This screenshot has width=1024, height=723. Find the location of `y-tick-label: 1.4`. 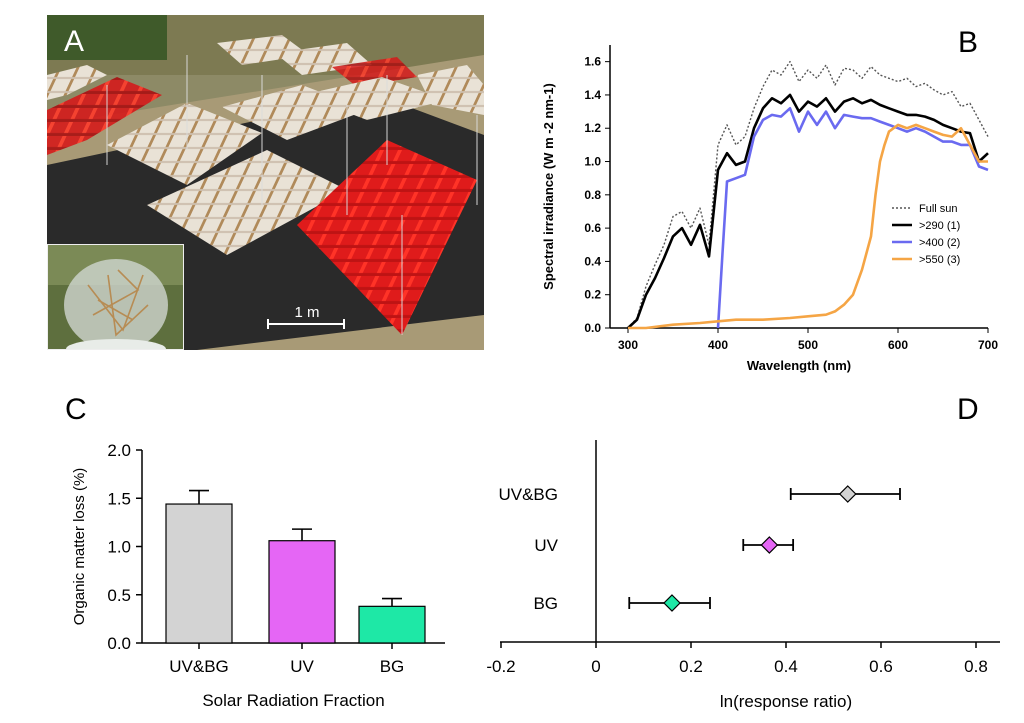

y-tick-label: 1.4 is located at coordinates (592, 95).